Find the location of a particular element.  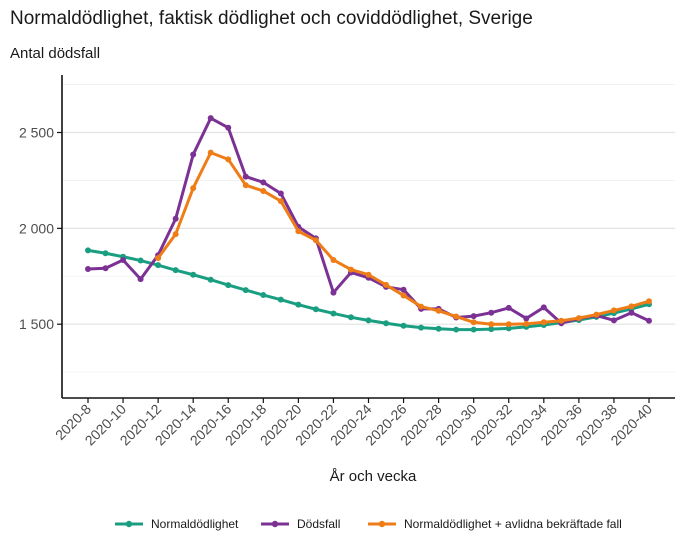

x-axis-label: År och vecka is located at coordinates (373, 476).